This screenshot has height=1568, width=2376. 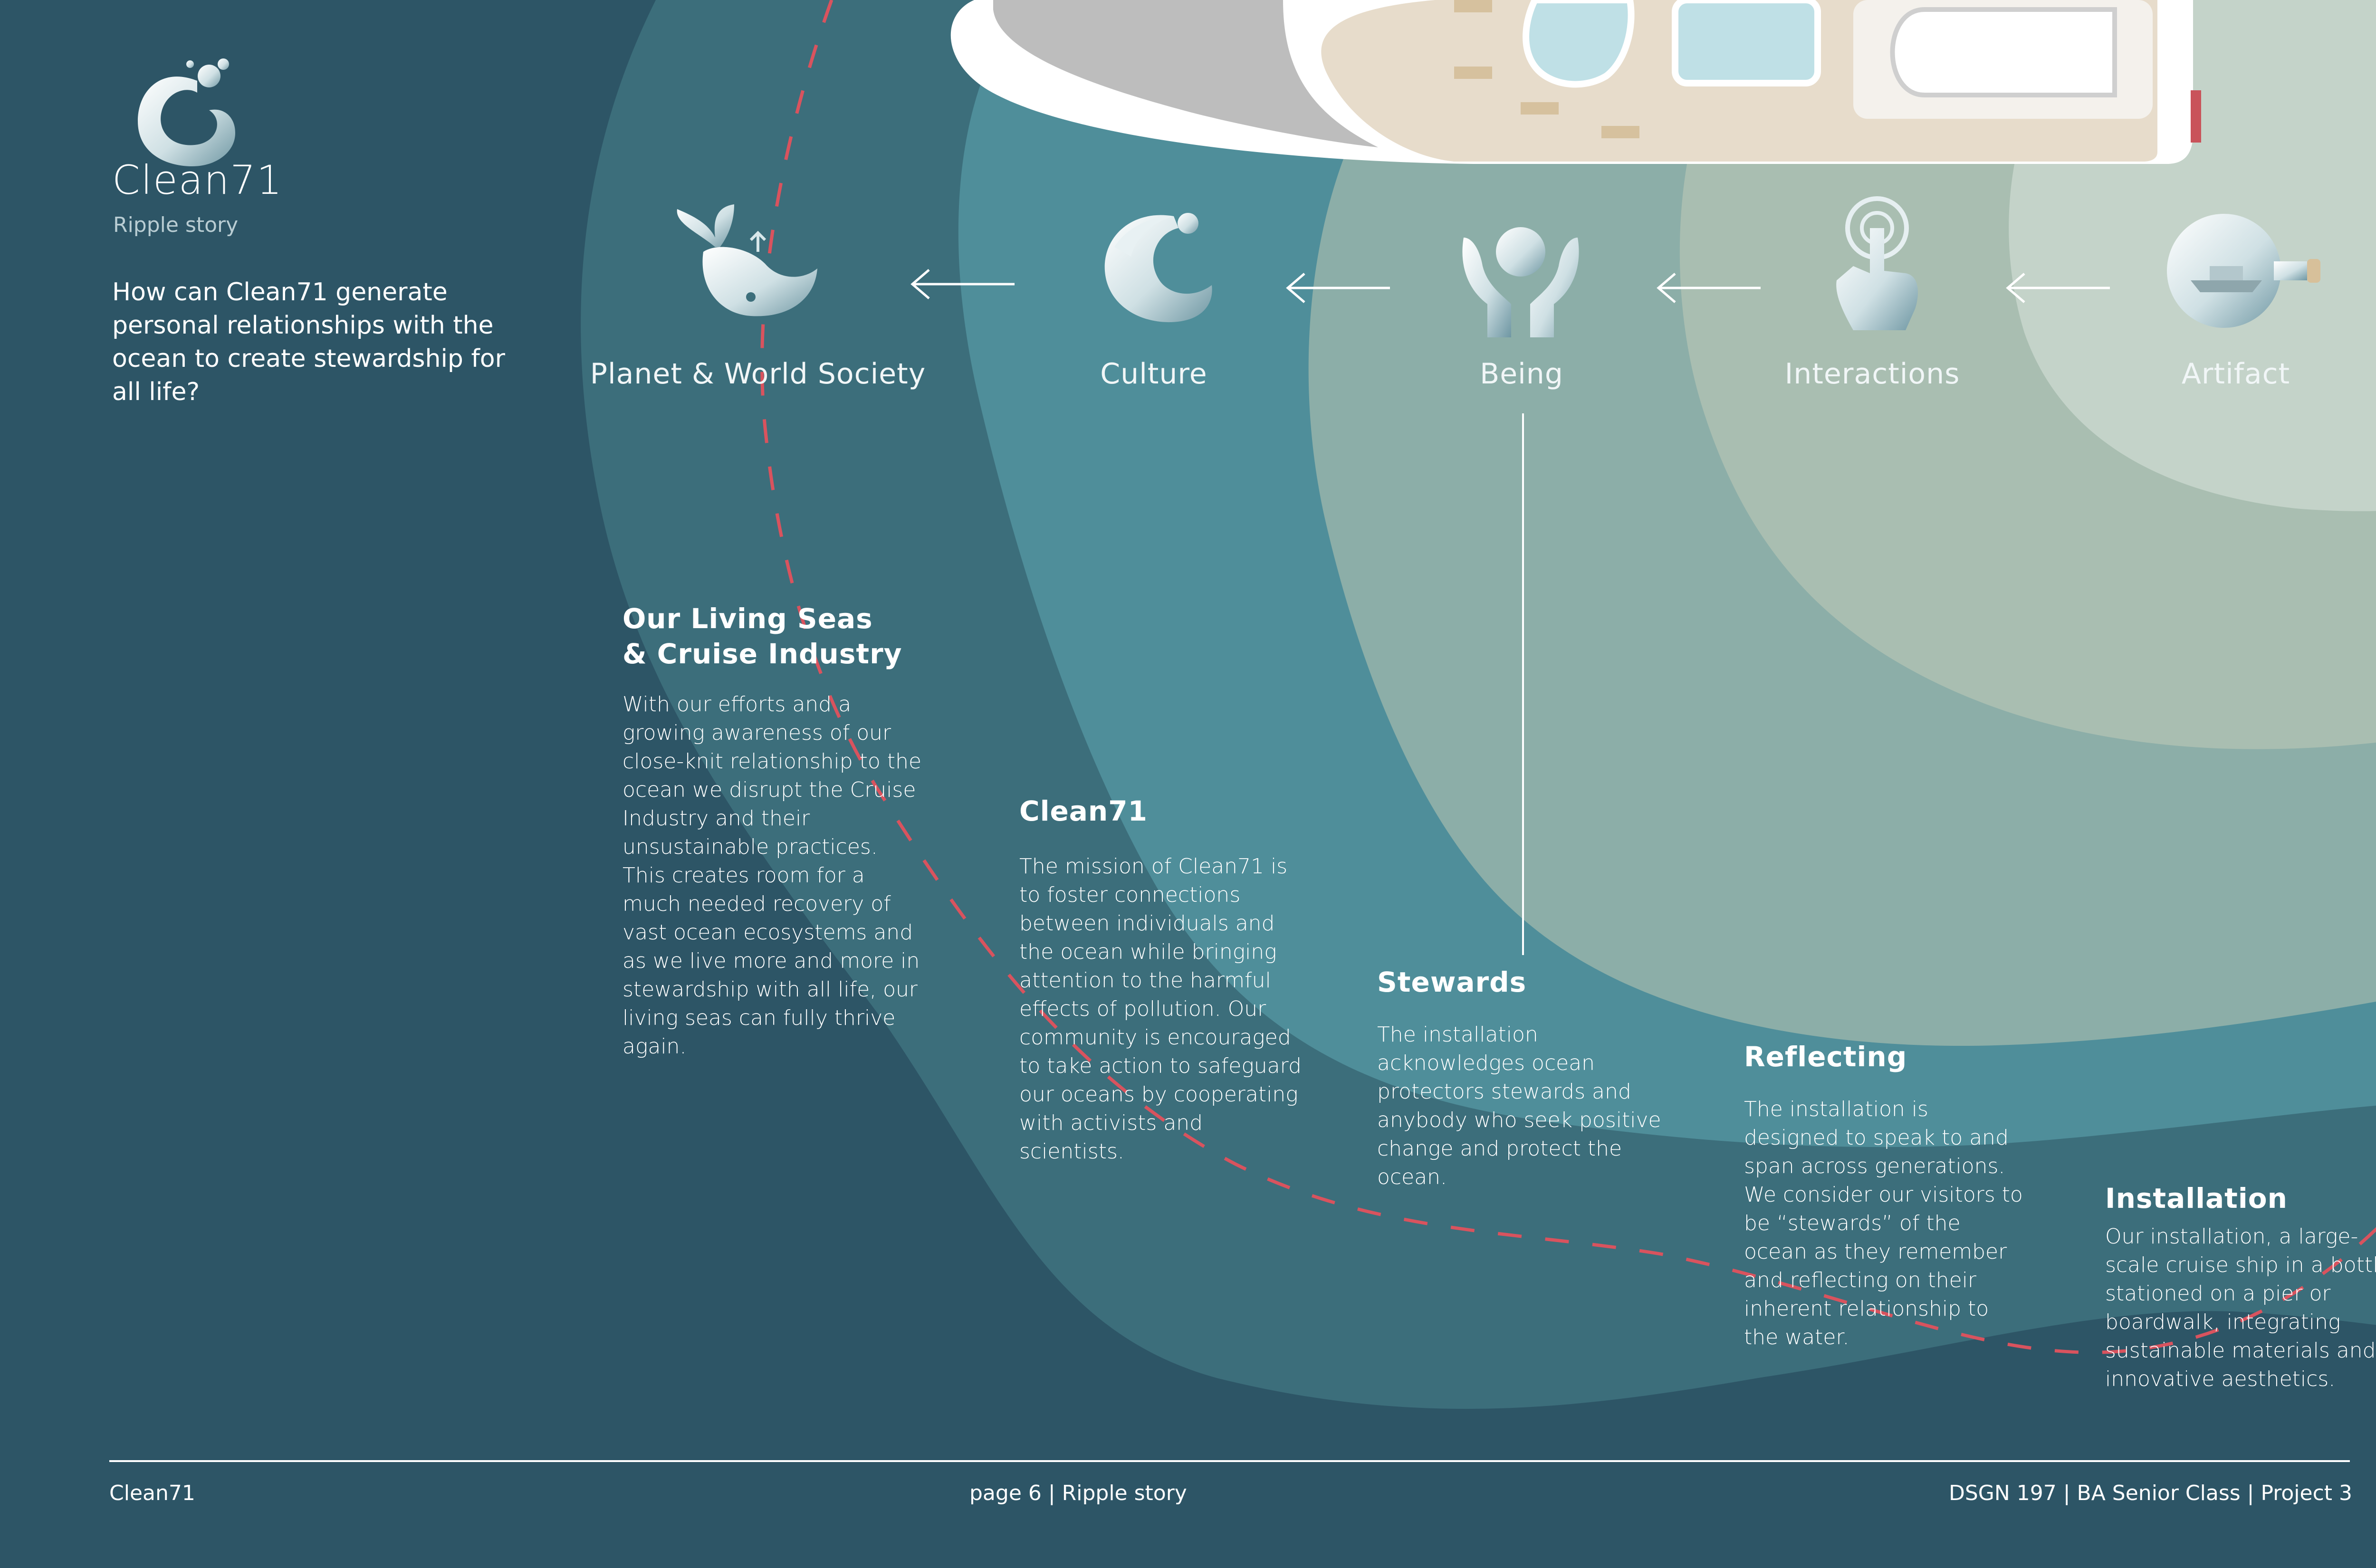 I want to click on wave-logo-icon, so click(x=1158, y=268).